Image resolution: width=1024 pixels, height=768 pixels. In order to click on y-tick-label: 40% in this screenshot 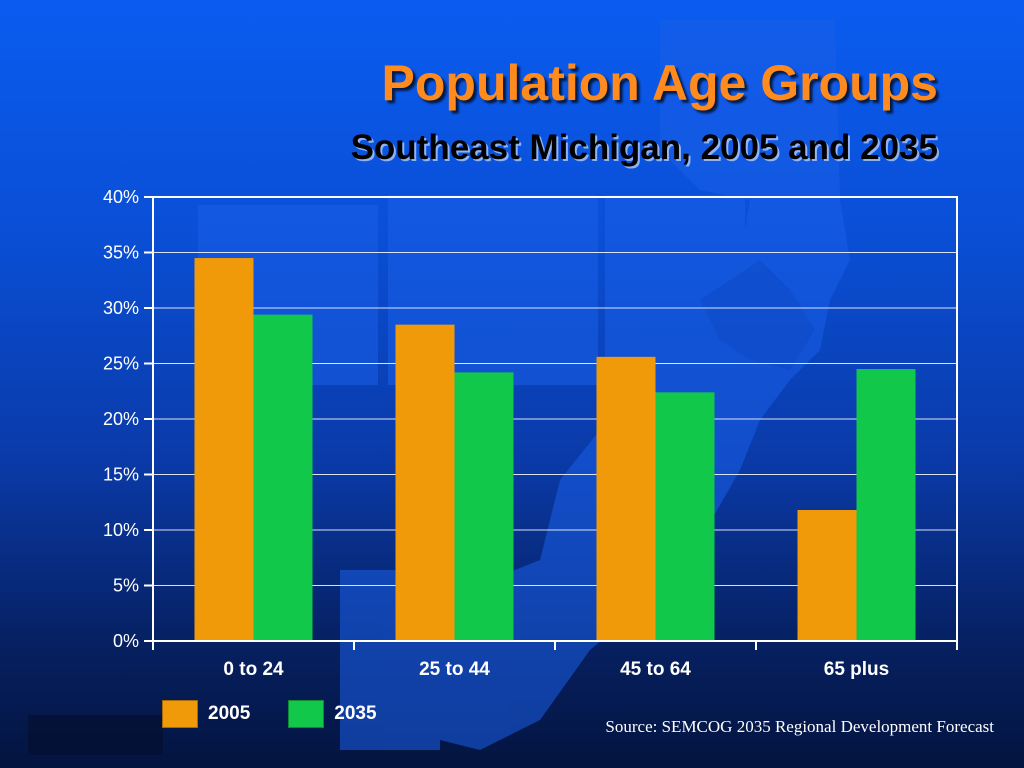, I will do `click(121, 197)`.